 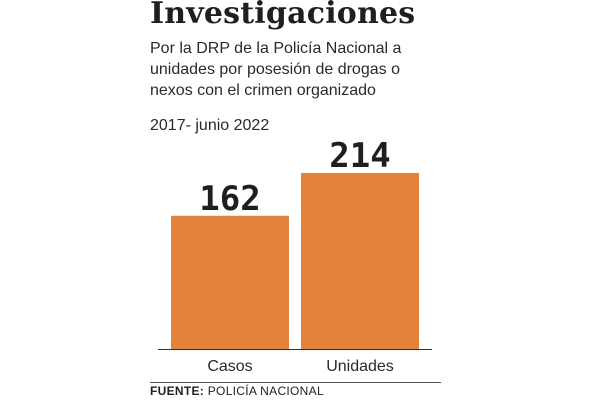 I want to click on value-label: 162, so click(x=229, y=199).